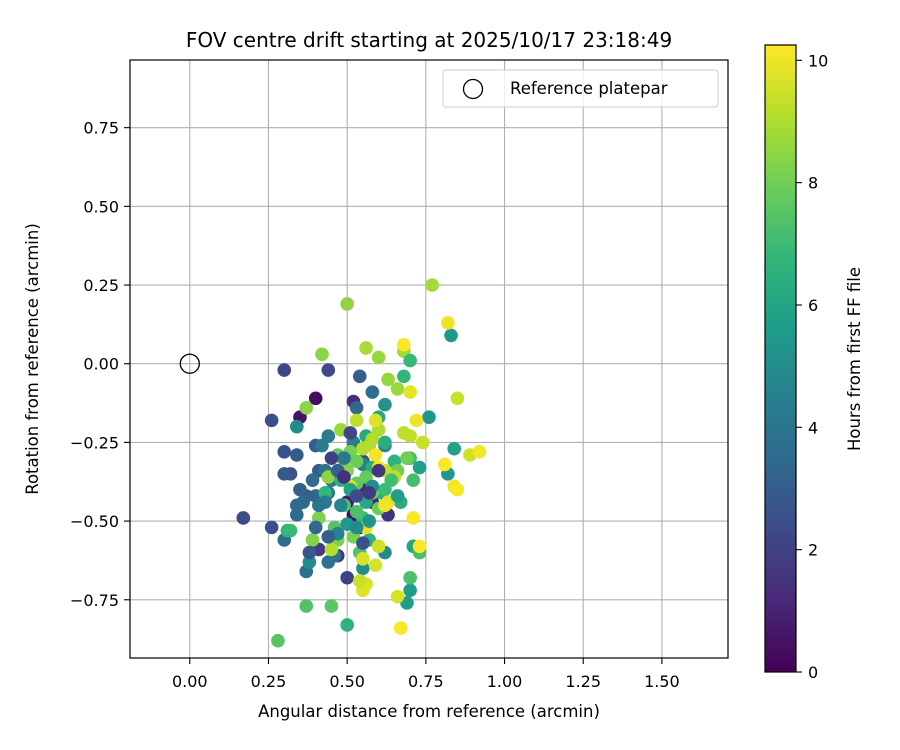 This screenshot has width=900, height=750. What do you see at coordinates (190, 681) in the screenshot?
I see `x-tick-label: 0.00` at bounding box center [190, 681].